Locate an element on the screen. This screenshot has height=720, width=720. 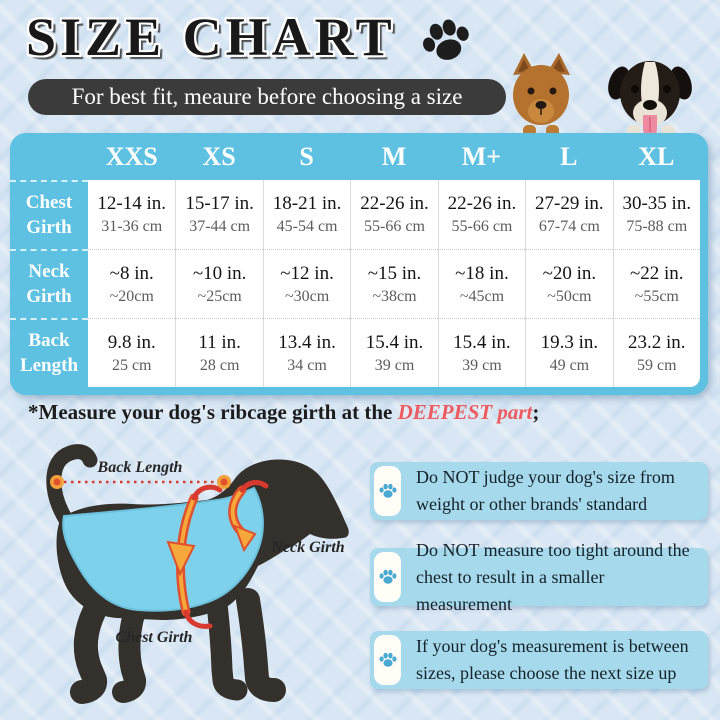
row-label-line: Length is located at coordinates (49, 365).